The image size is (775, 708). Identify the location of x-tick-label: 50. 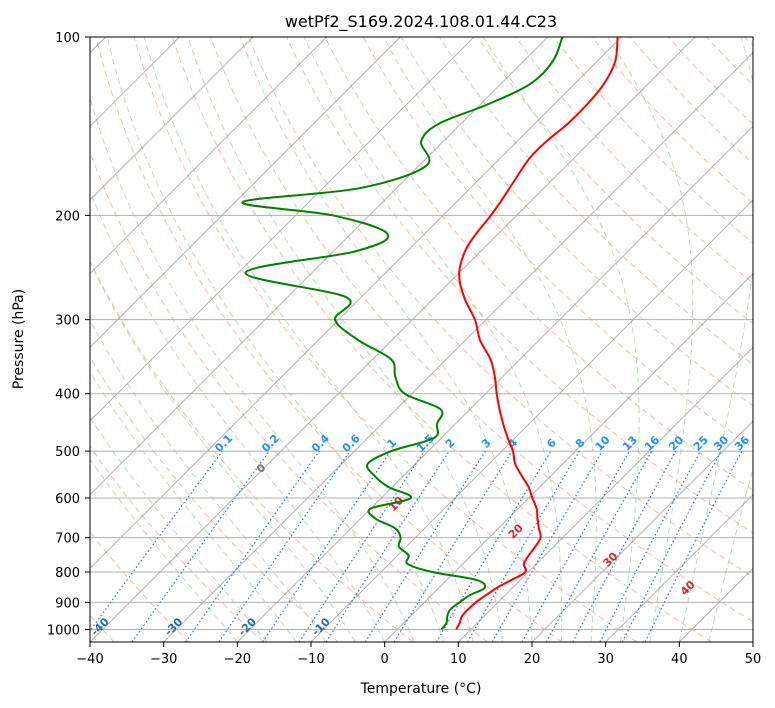
(753, 659).